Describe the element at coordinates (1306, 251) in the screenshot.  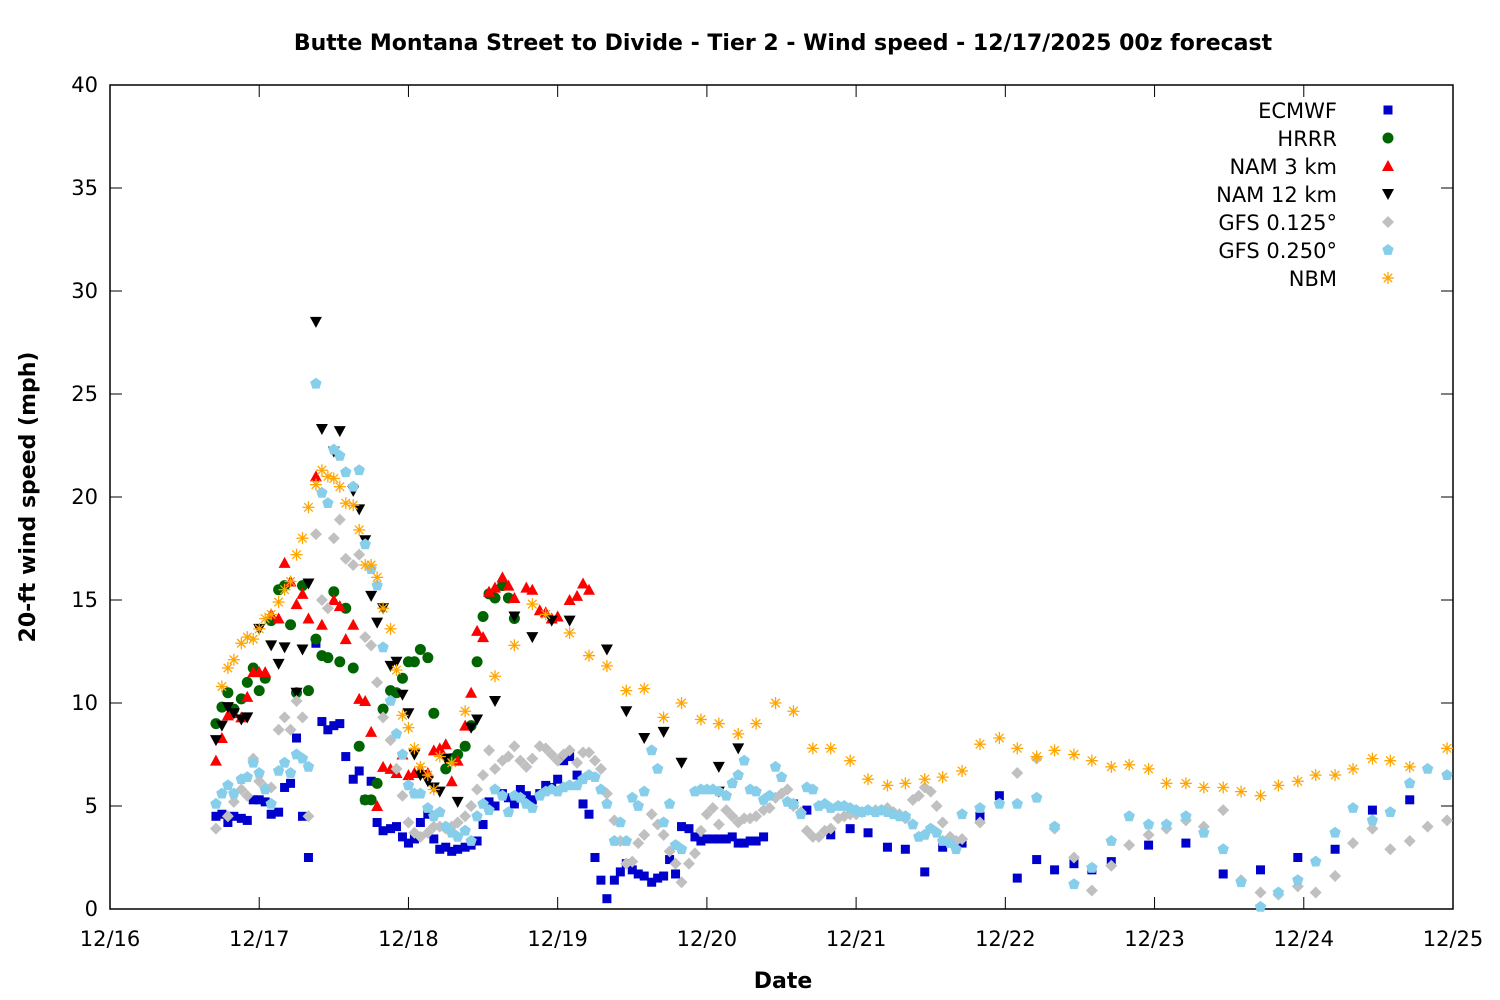
I see `legend-item-gfs-0-250: GFS 0.250°` at that location.